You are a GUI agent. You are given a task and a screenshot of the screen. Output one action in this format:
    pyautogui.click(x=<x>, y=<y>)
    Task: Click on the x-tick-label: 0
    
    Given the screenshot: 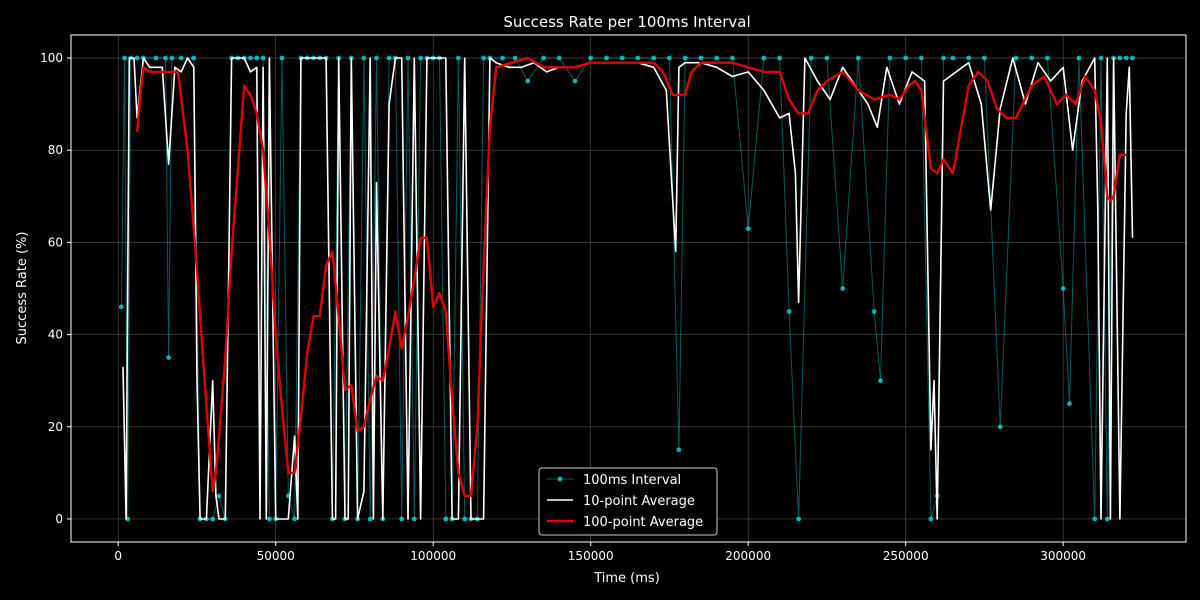 What is the action you would take?
    pyautogui.click(x=118, y=556)
    